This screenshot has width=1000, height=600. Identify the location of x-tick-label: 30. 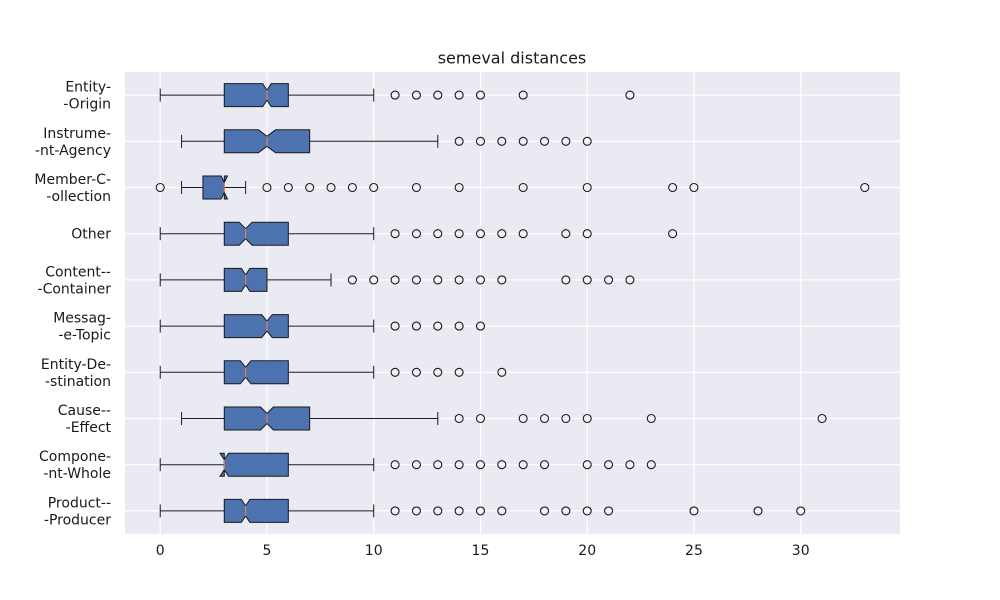
(801, 551).